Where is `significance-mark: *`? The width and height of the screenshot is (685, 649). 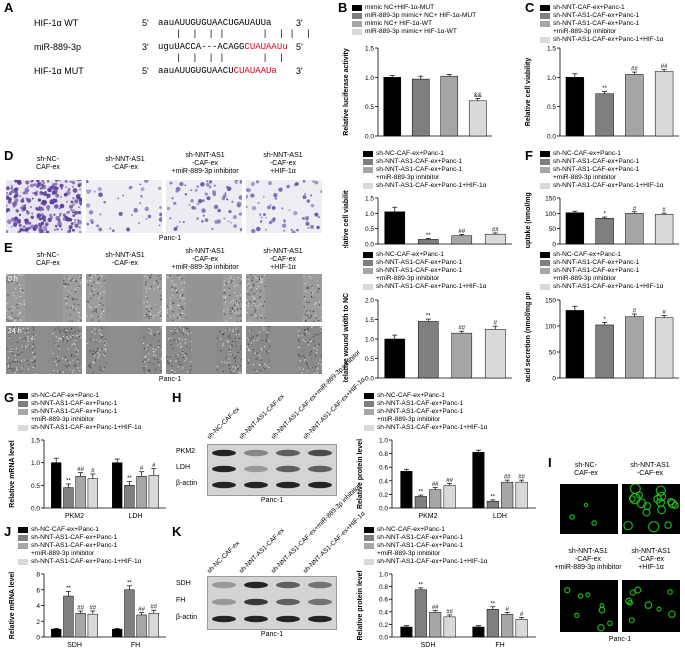
significance-mark: * is located at coordinates (604, 320).